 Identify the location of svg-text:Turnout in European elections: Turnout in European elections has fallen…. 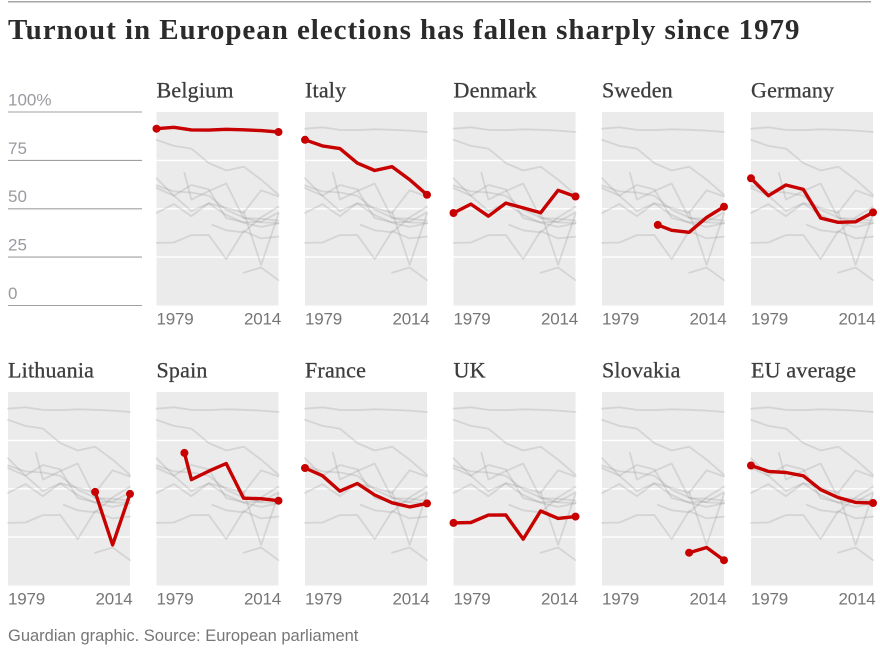
(404, 30).